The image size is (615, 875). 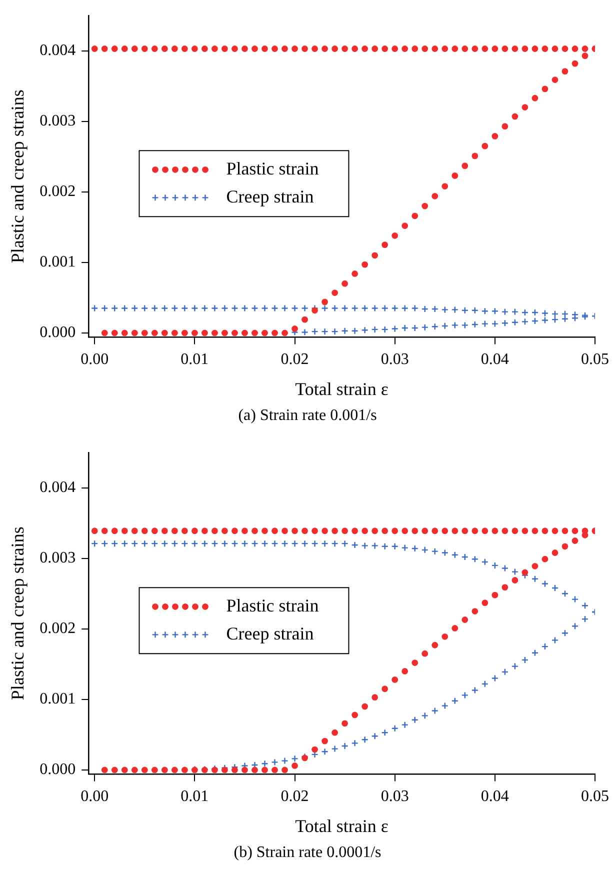 What do you see at coordinates (307, 853) in the screenshot?
I see `text: (b) Strain rate 0.0001/s` at bounding box center [307, 853].